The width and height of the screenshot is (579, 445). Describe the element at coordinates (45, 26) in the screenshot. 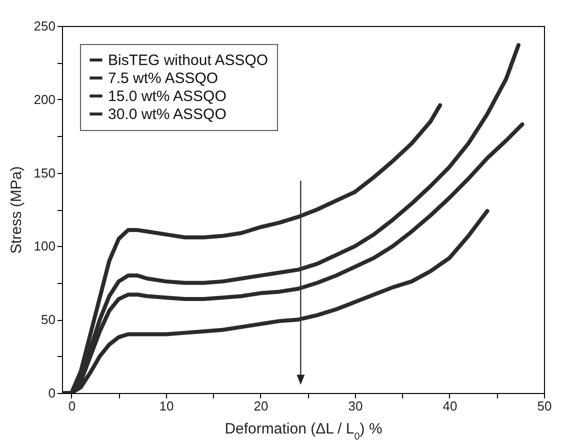

I see `y-tick-label: 250` at that location.